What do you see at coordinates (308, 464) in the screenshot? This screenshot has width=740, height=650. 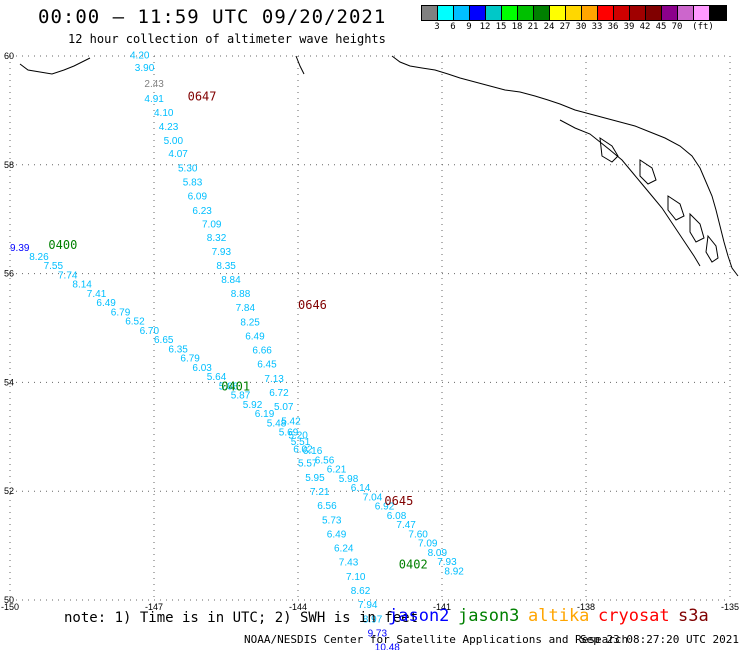 I see `wave-height-value: 5.57` at bounding box center [308, 464].